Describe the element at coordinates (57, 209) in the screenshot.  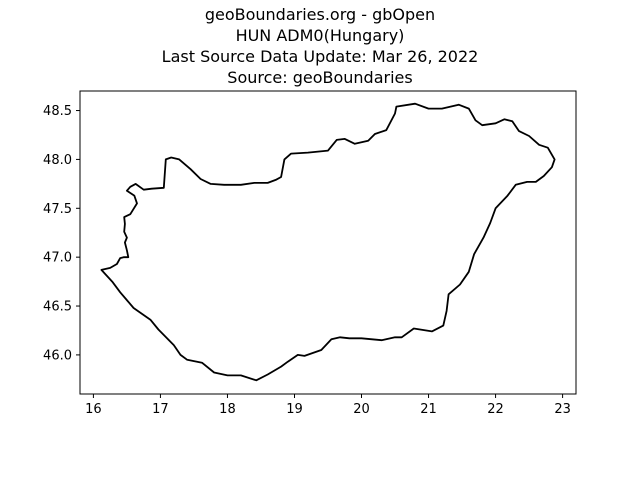
I see `y-tick-label: 47.5` at that location.